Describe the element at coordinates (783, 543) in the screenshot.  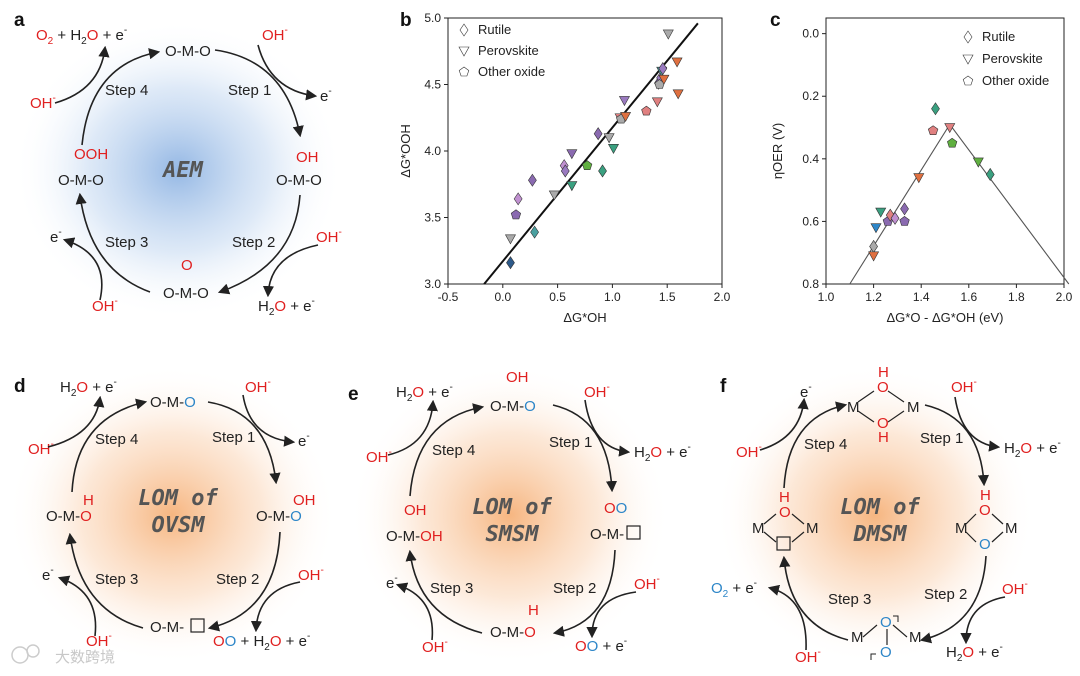
I see `vacancy-square-icon-f` at that location.